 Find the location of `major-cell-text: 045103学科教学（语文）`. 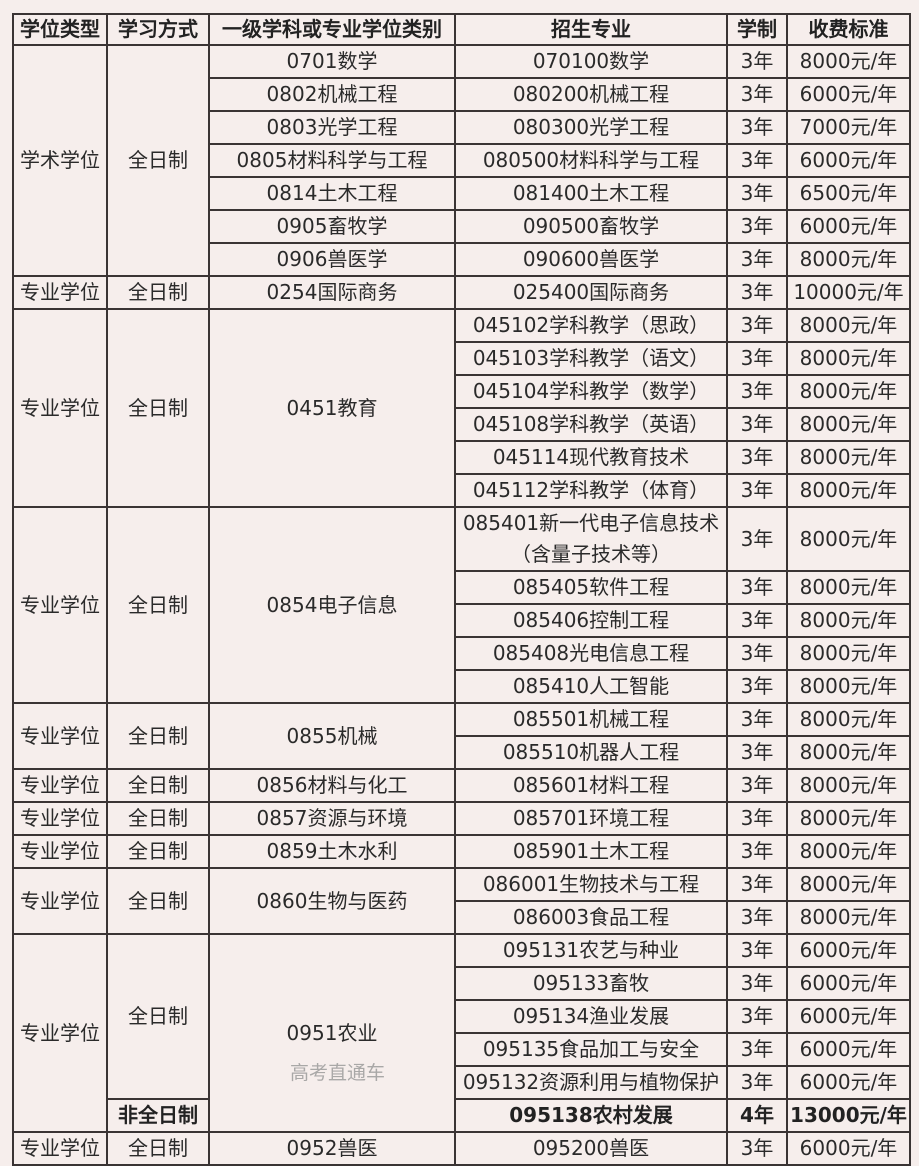

major-cell-text: 045103学科教学（语文） is located at coordinates (591, 358).